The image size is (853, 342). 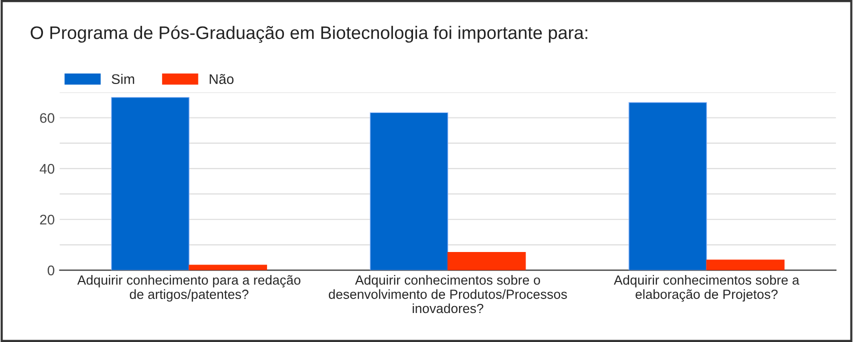 I want to click on legend-label: Não, so click(x=222, y=79).